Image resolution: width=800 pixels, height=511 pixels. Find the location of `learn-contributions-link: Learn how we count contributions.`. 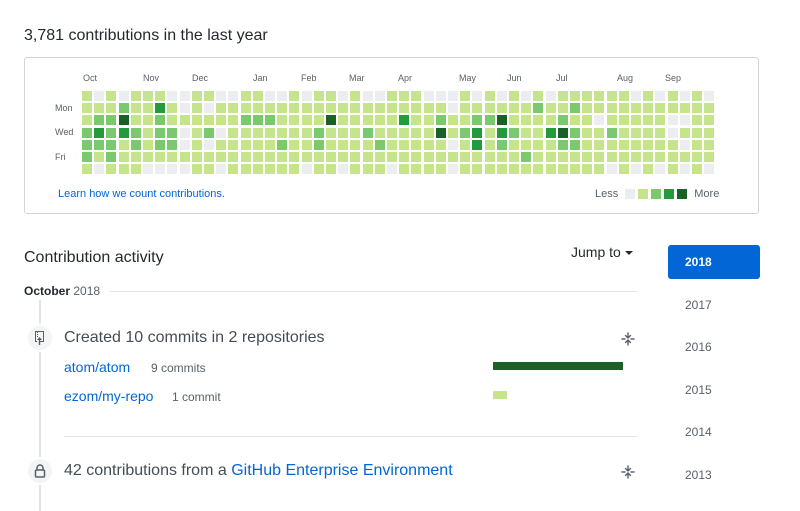

learn-contributions-link: Learn how we count contributions. is located at coordinates (141, 194).